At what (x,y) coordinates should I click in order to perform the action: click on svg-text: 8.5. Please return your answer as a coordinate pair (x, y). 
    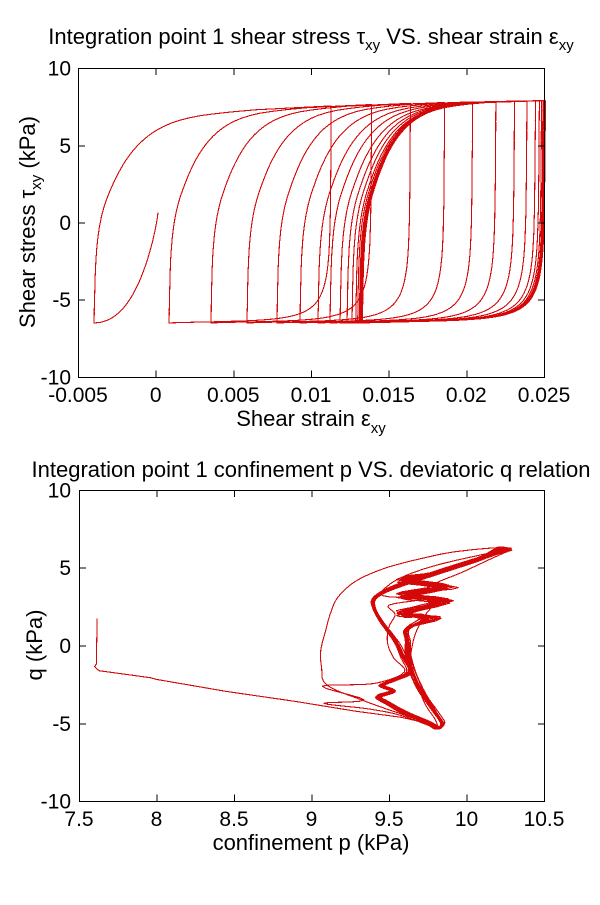
    Looking at the image, I should click on (233, 819).